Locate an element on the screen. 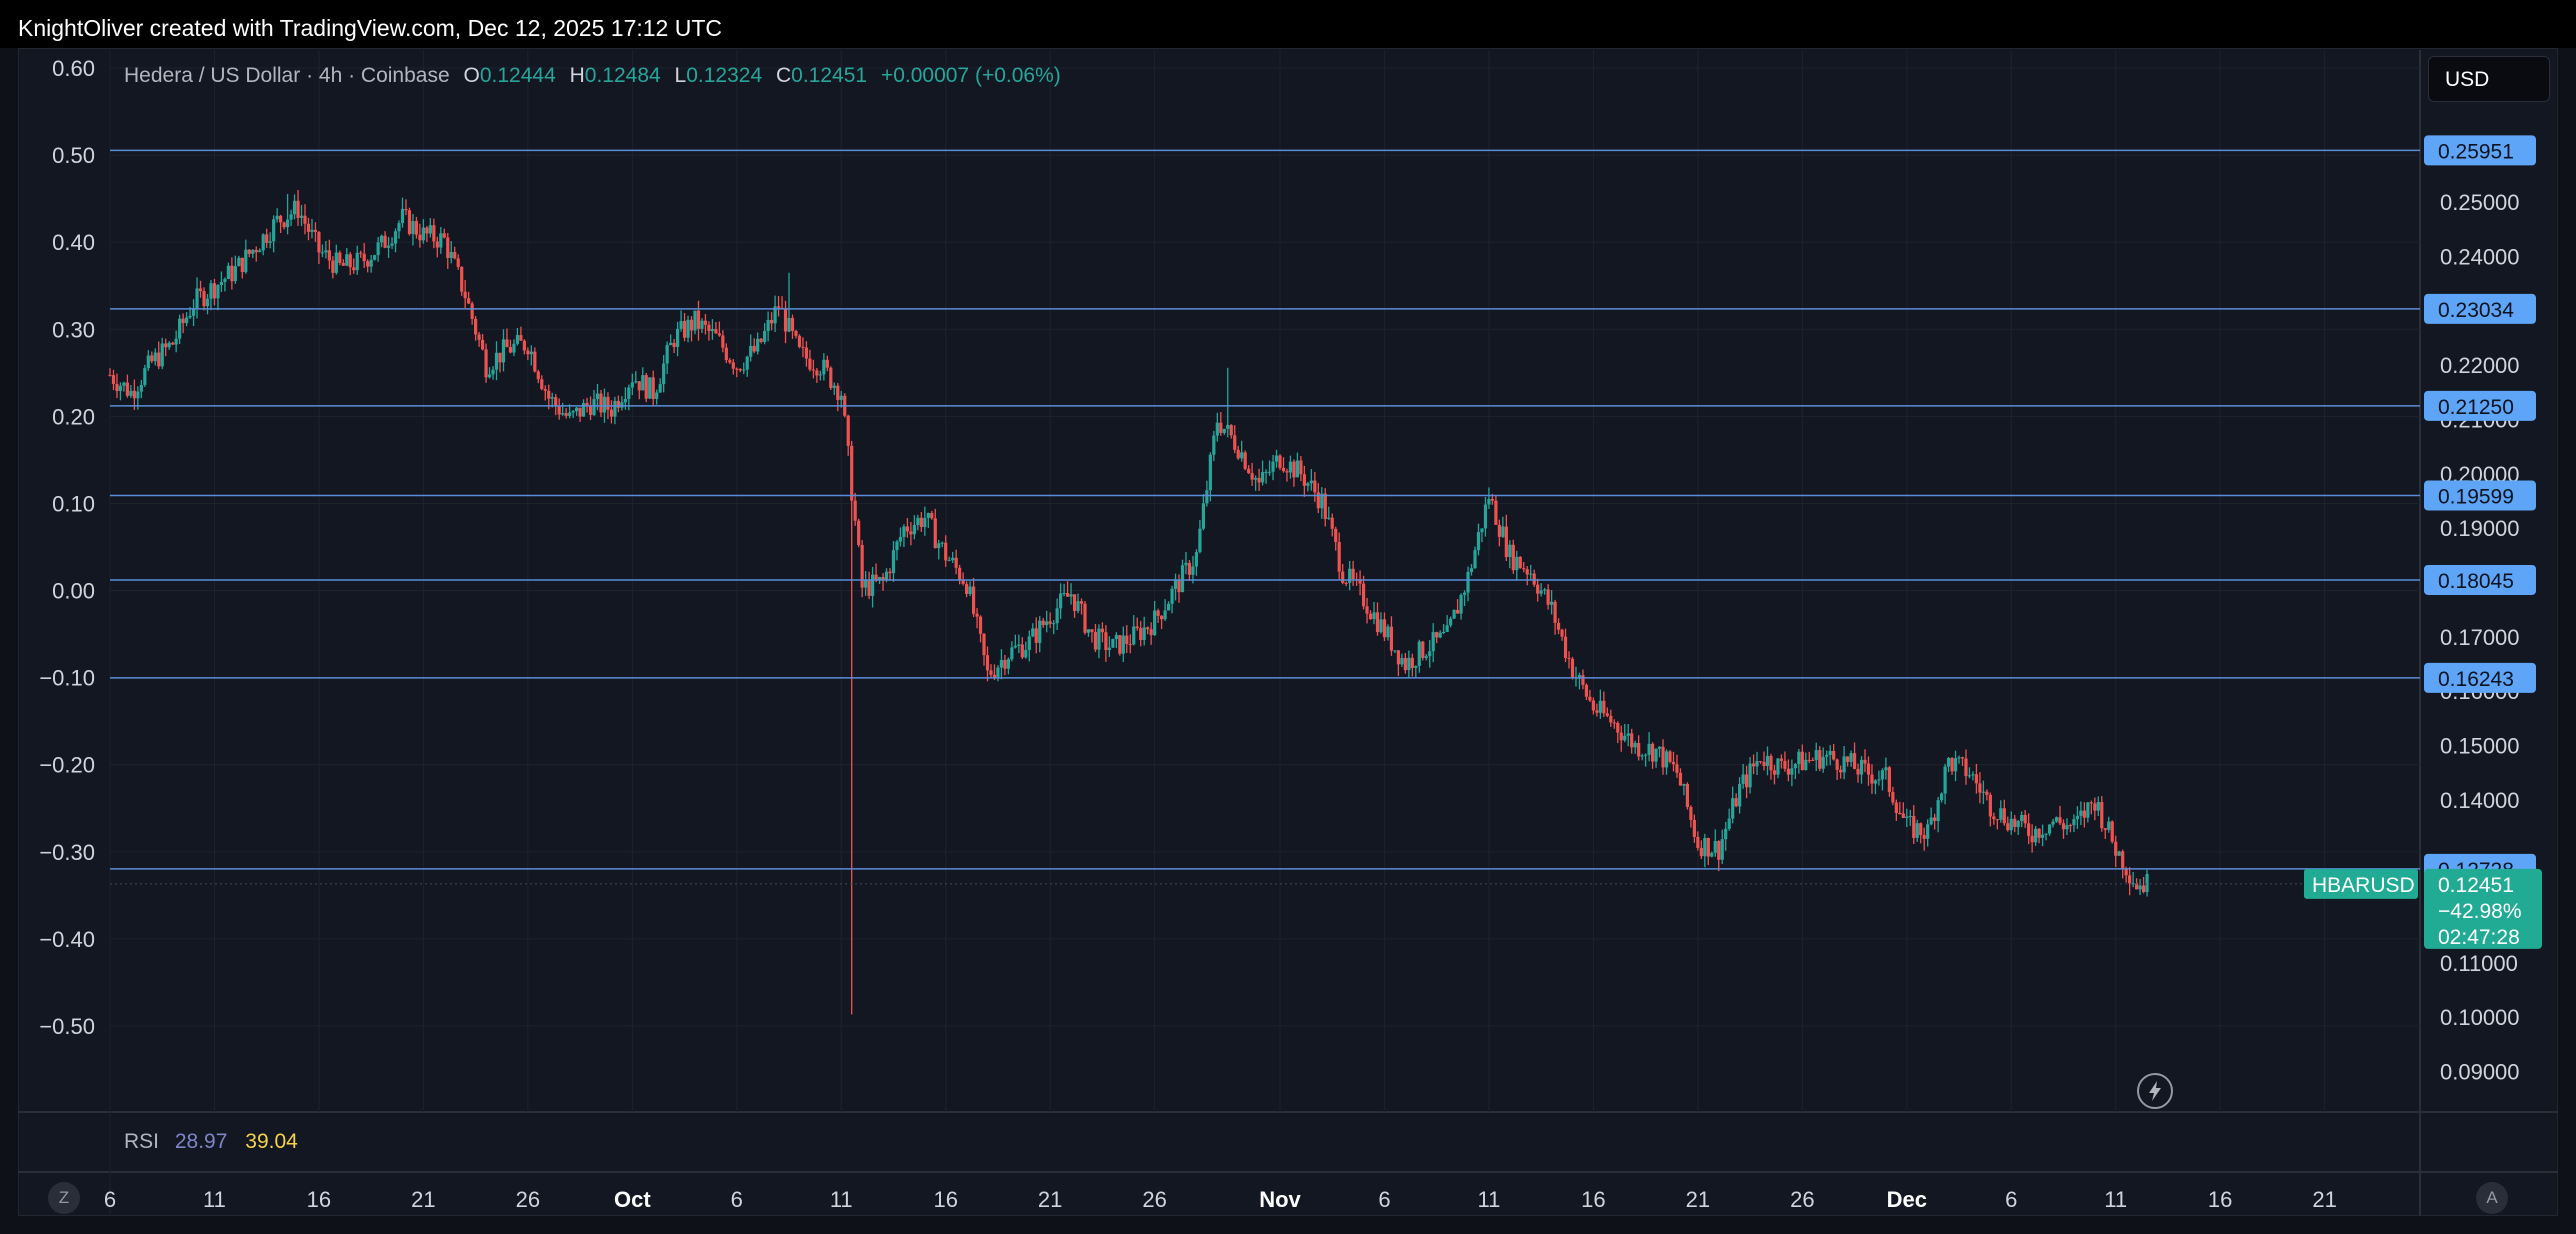 This screenshot has width=2576, height=1234. currency-selector: USD is located at coordinates (2489, 79).